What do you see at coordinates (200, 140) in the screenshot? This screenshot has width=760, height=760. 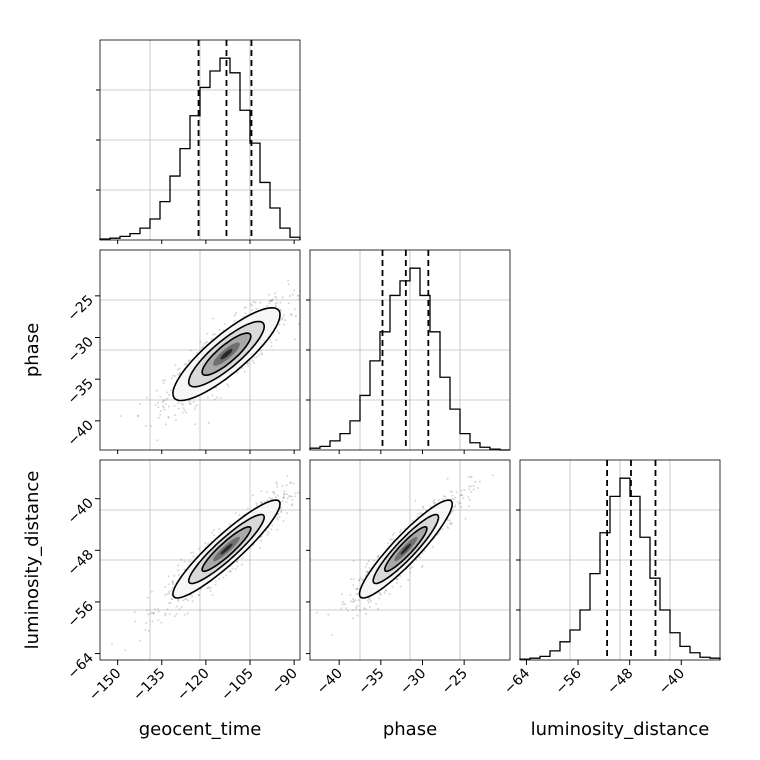 I see `hist-geocent-time-frame` at bounding box center [200, 140].